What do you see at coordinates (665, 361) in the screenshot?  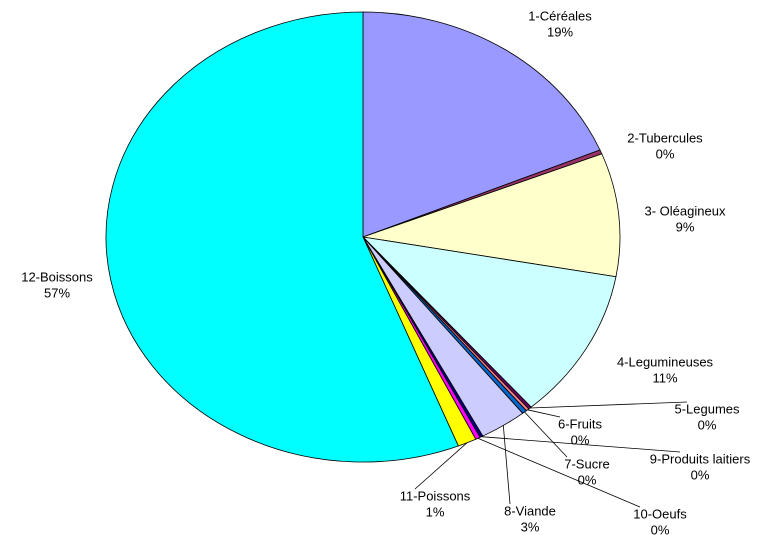 I see `slice-label: 4-Legumineuses` at bounding box center [665, 361].